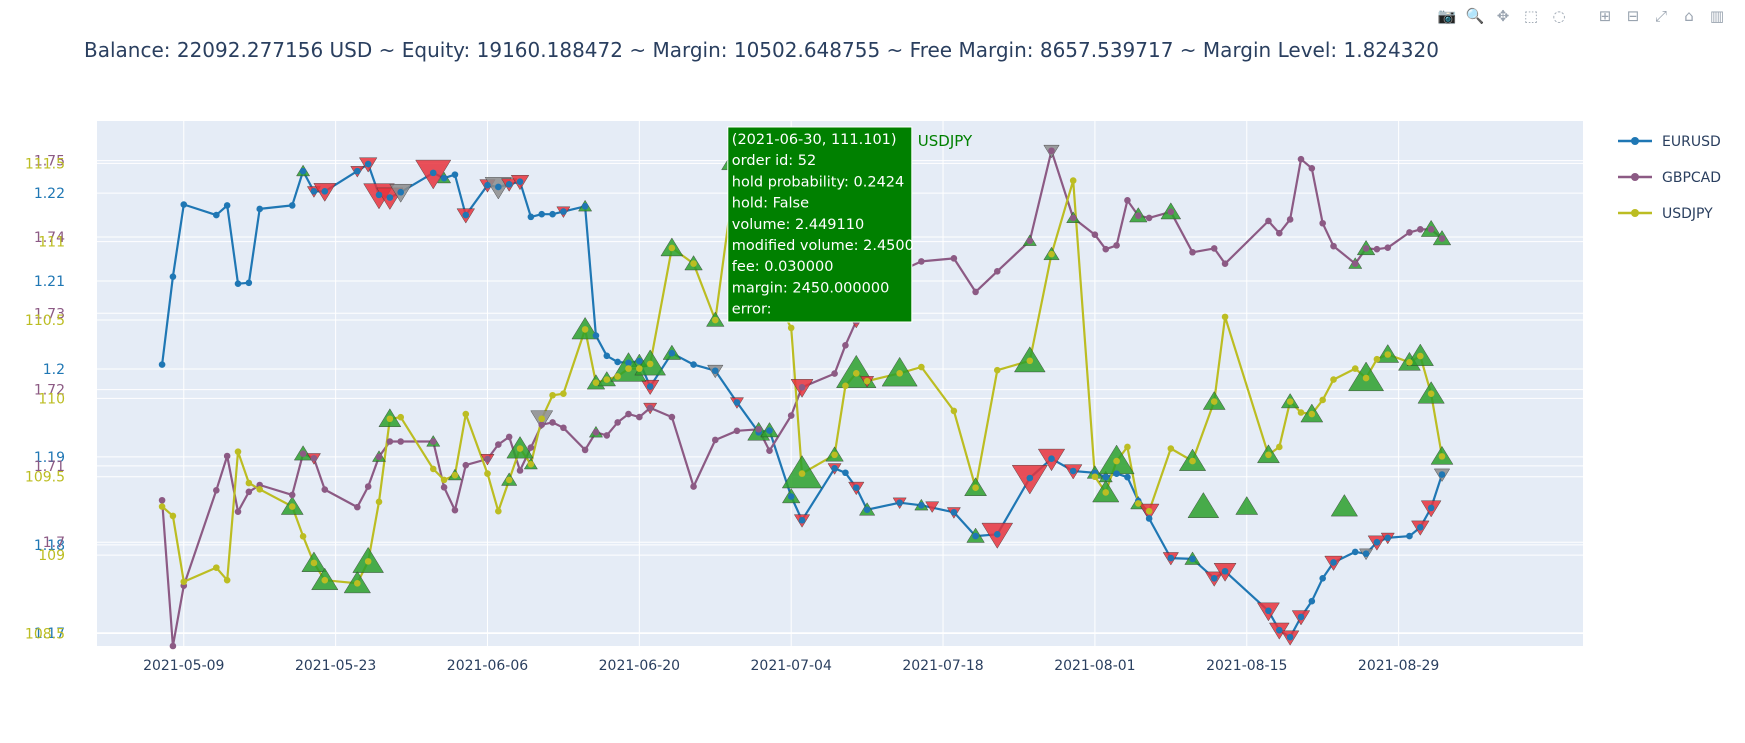 This screenshot has width=1745, height=743. What do you see at coordinates (1717, 16) in the screenshot?
I see `plotly-logo-icon: ▥` at bounding box center [1717, 16].